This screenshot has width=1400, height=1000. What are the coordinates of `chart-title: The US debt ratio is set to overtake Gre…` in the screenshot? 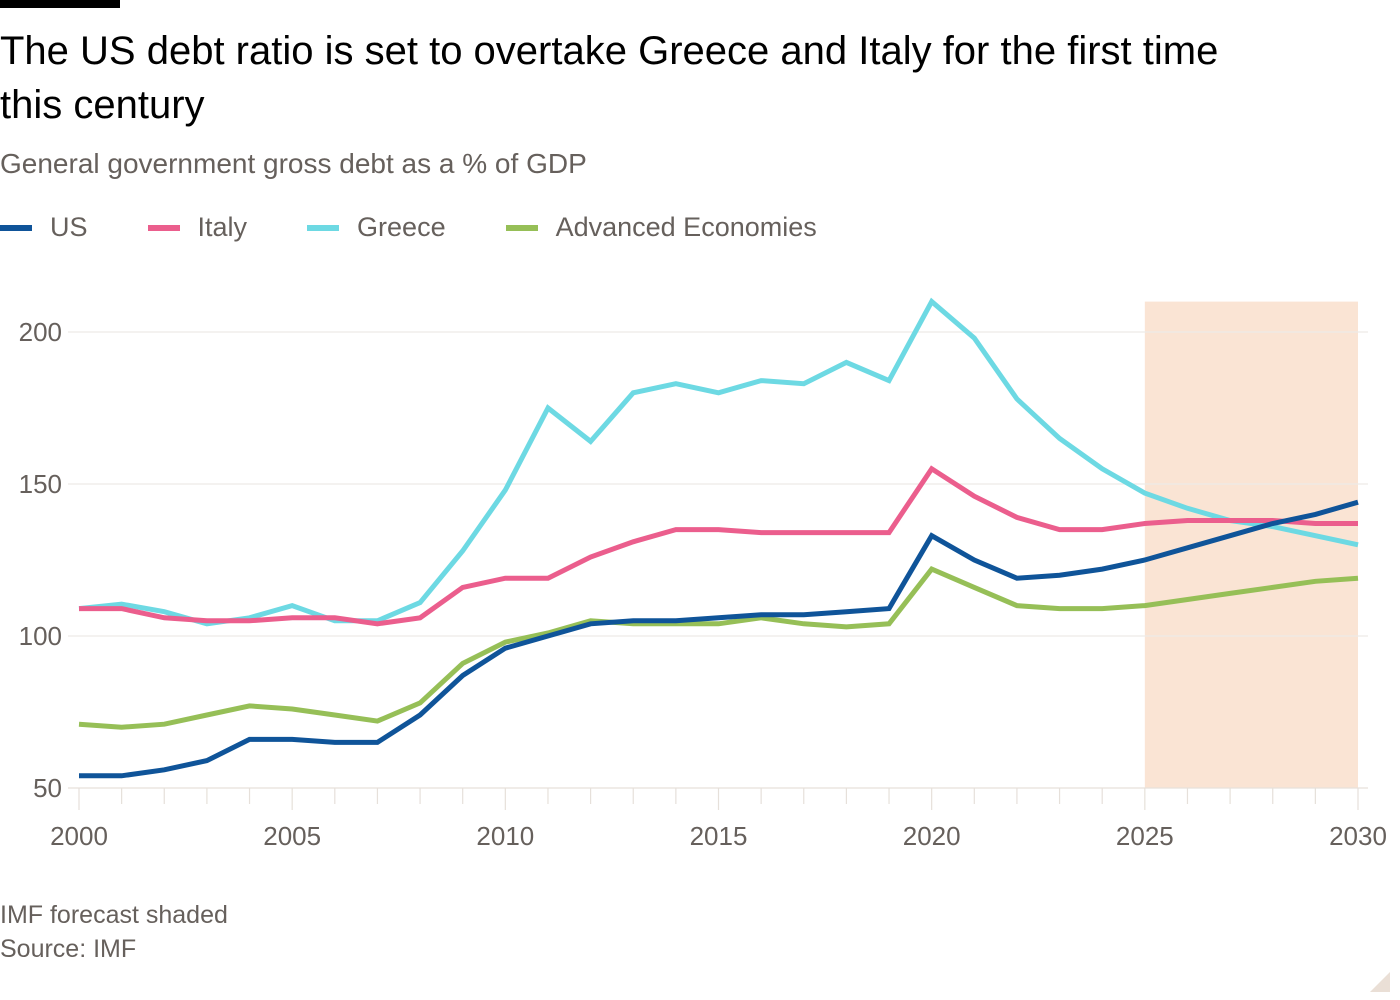 It's located at (609, 78).